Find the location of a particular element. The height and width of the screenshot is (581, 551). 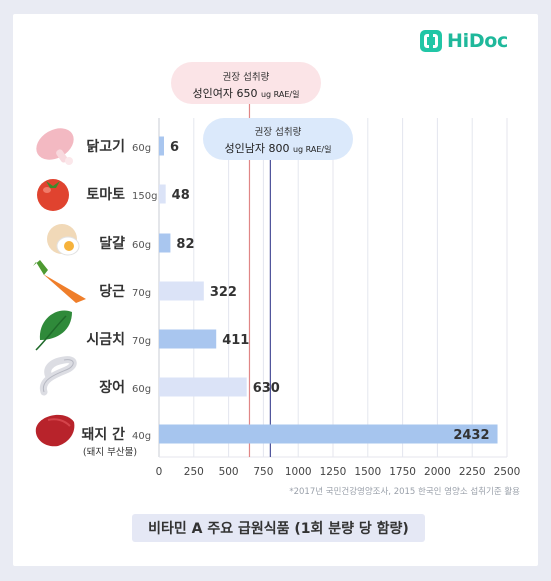

reference-bubble-male is located at coordinates (278, 139).